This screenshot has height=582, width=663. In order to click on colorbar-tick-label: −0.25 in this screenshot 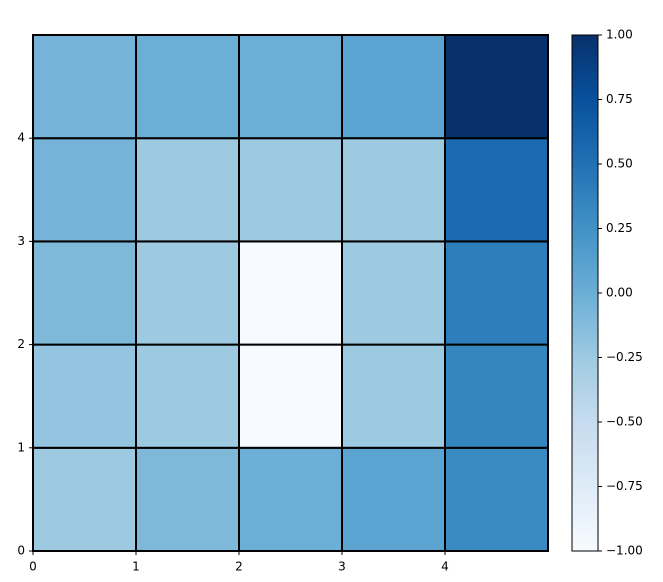, I will do `click(624, 357)`.